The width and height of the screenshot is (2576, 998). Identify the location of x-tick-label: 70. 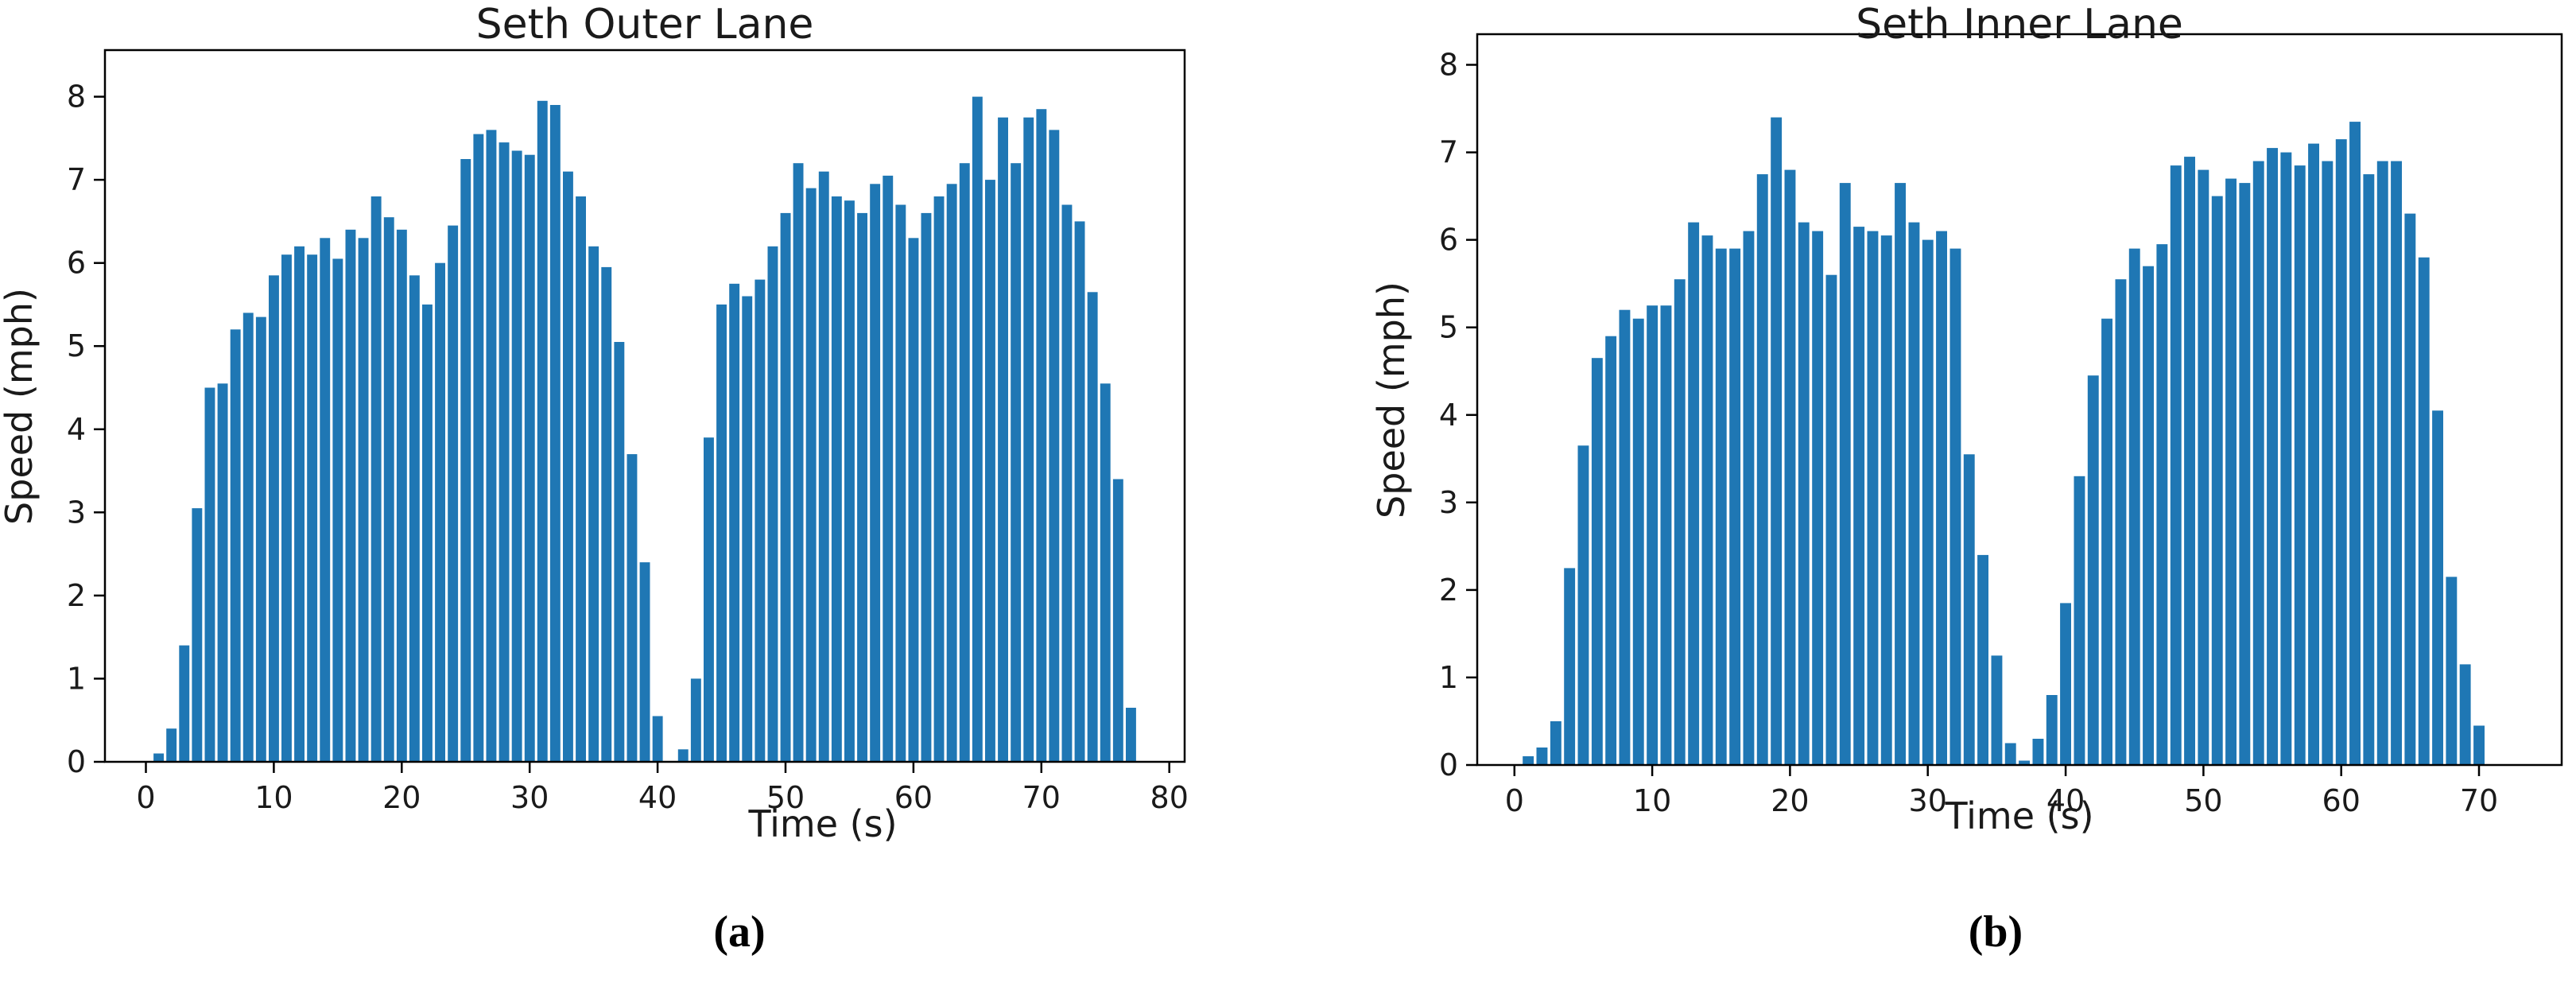
(2479, 801).